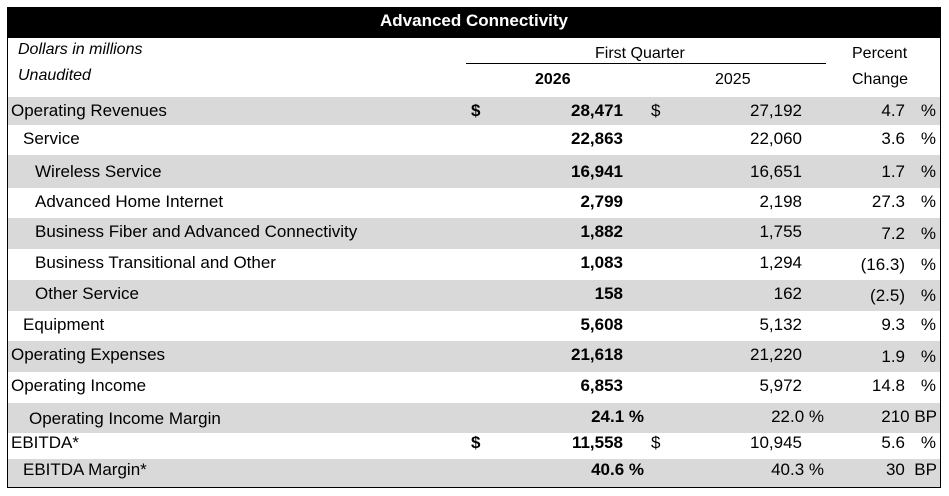 The image size is (949, 496). Describe the element at coordinates (893, 324) in the screenshot. I see `percent-change: 9.3` at that location.